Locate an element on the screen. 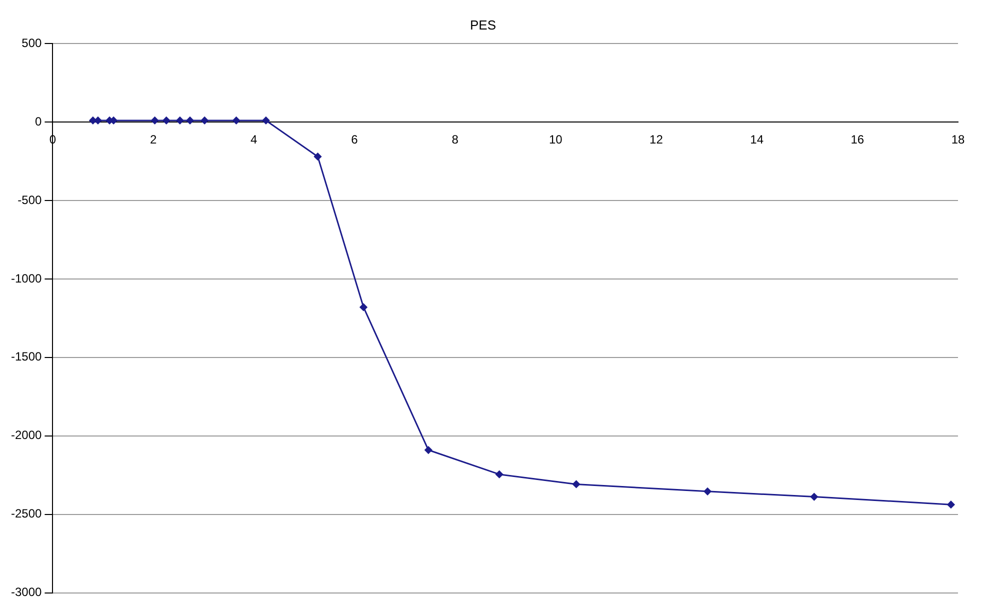  y-tick-label: -2000 is located at coordinates (26, 435).